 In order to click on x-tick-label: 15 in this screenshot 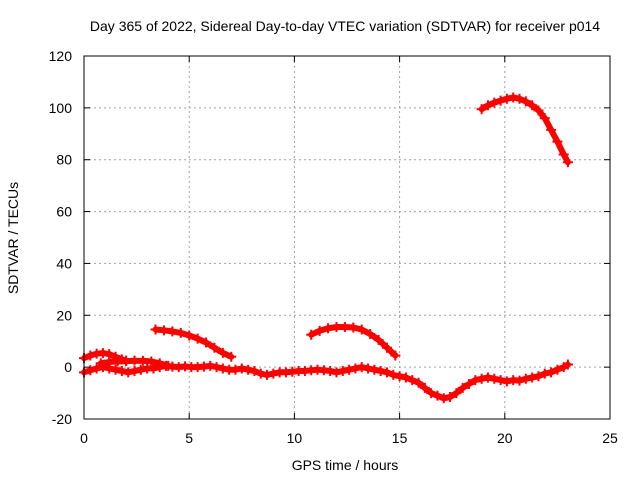, I will do `click(400, 438)`.